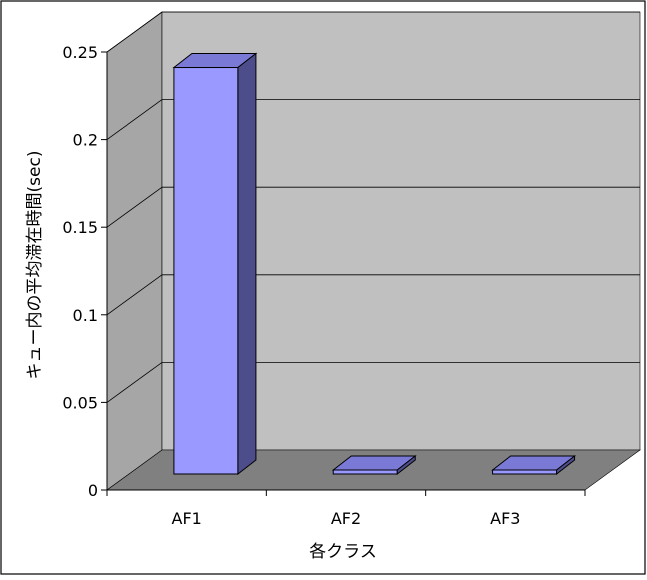  What do you see at coordinates (187, 518) in the screenshot?
I see `x-tick-label: AF1` at bounding box center [187, 518].